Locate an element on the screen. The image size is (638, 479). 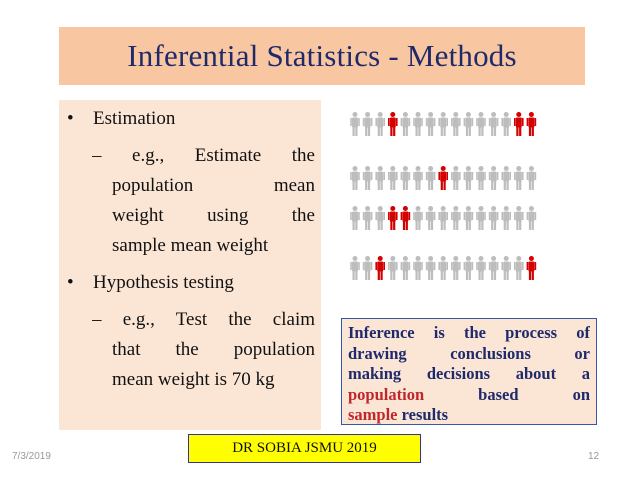
definition-line: Inference is the process of is located at coordinates (469, 332).